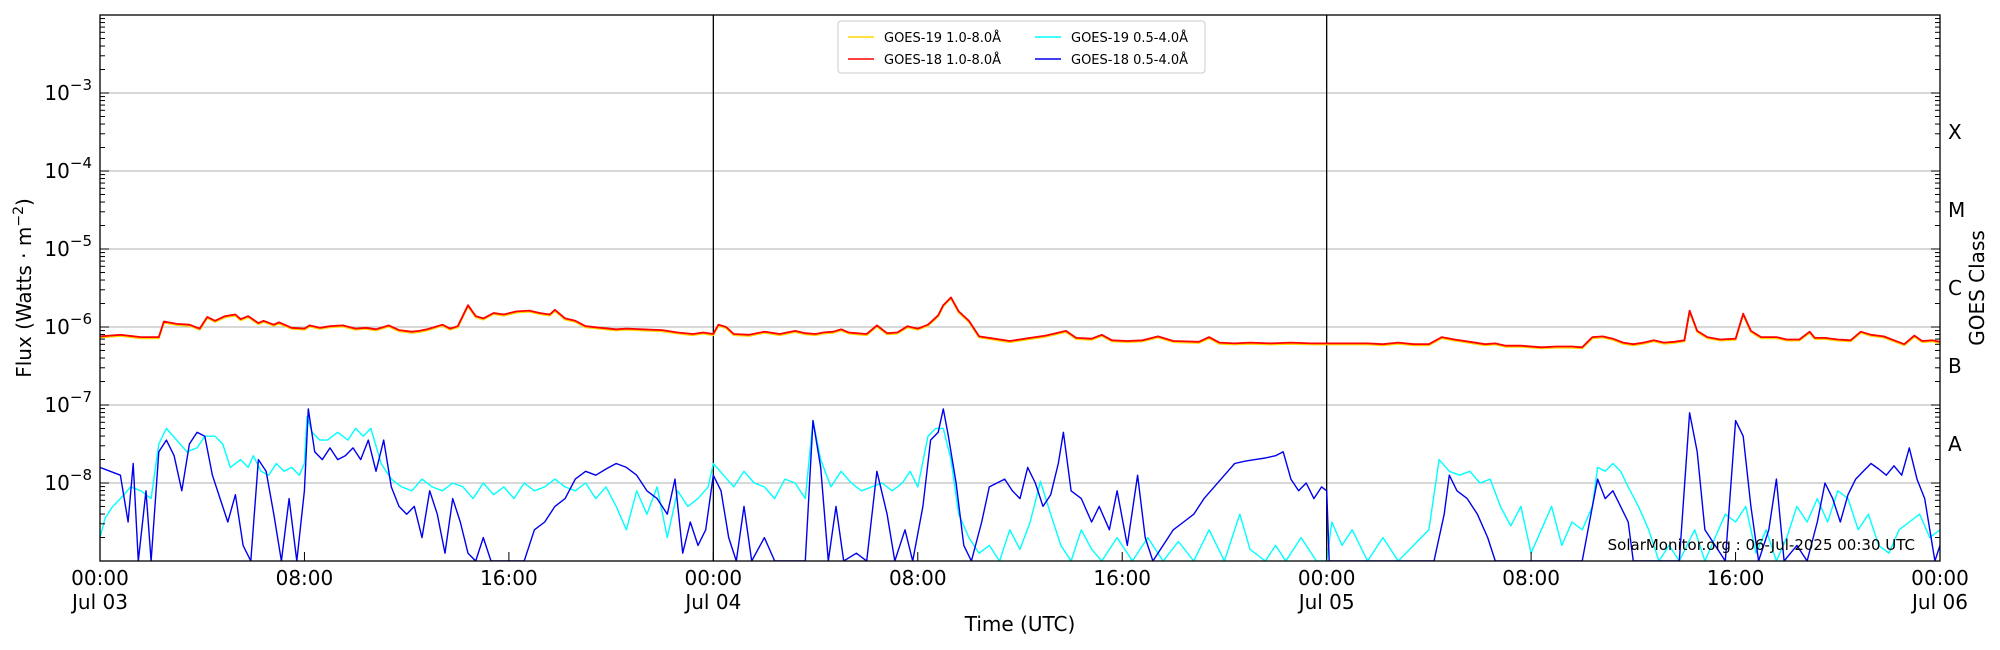  What do you see at coordinates (68, 90) in the screenshot?
I see `y-tick-label: 10⁻³` at bounding box center [68, 90].